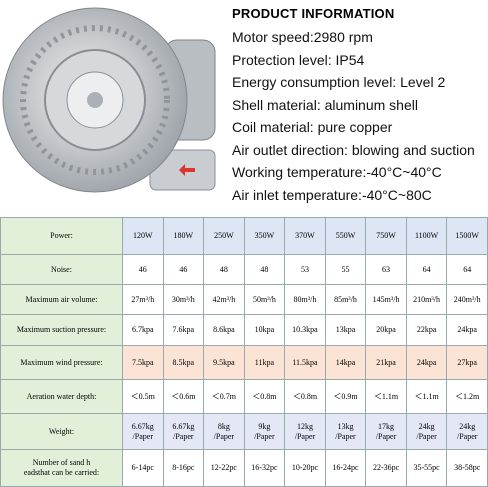 Image resolution: width=488 pixels, height=487 pixels. What do you see at coordinates (61, 396) in the screenshot?
I see `row-label: Aeration water depth:` at bounding box center [61, 396].